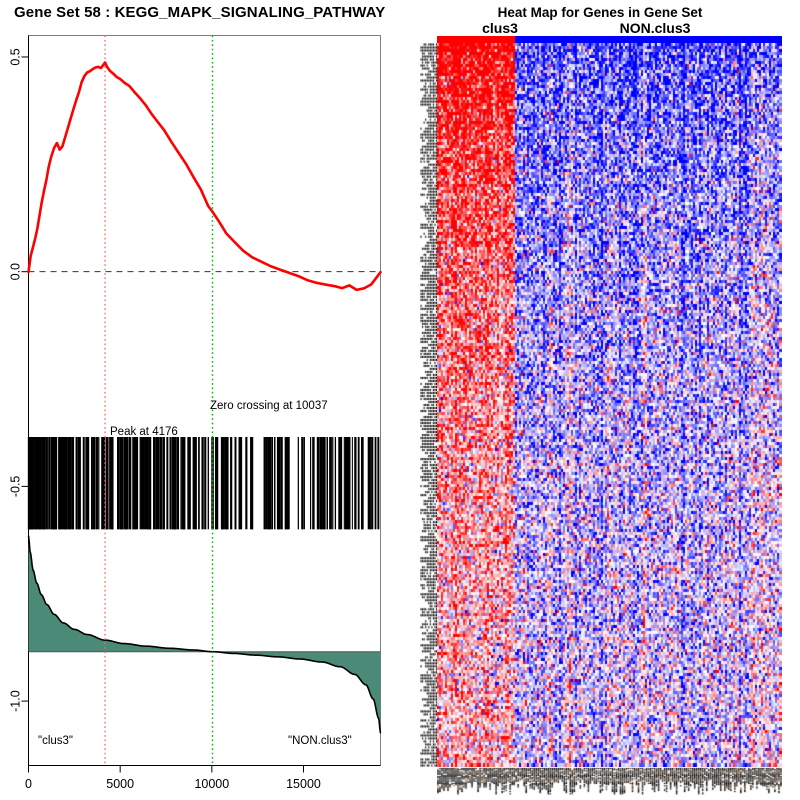 Image resolution: width=800 pixels, height=800 pixels. Describe the element at coordinates (15, 271) in the screenshot. I see `y-tick-label: 0.0` at that location.